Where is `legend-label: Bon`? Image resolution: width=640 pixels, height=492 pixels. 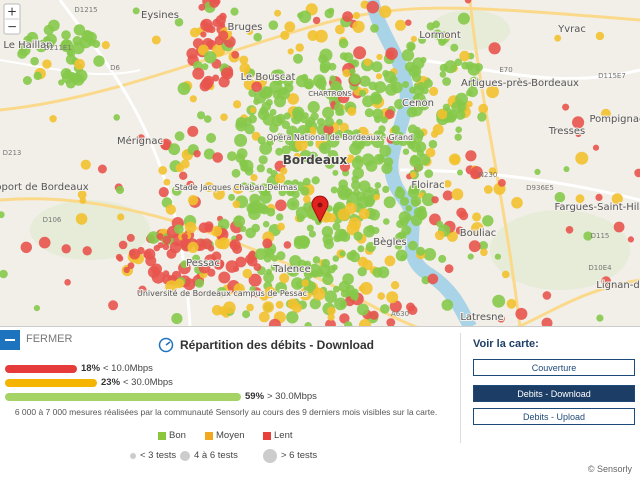 legend-label: Bon is located at coordinates (177, 435).